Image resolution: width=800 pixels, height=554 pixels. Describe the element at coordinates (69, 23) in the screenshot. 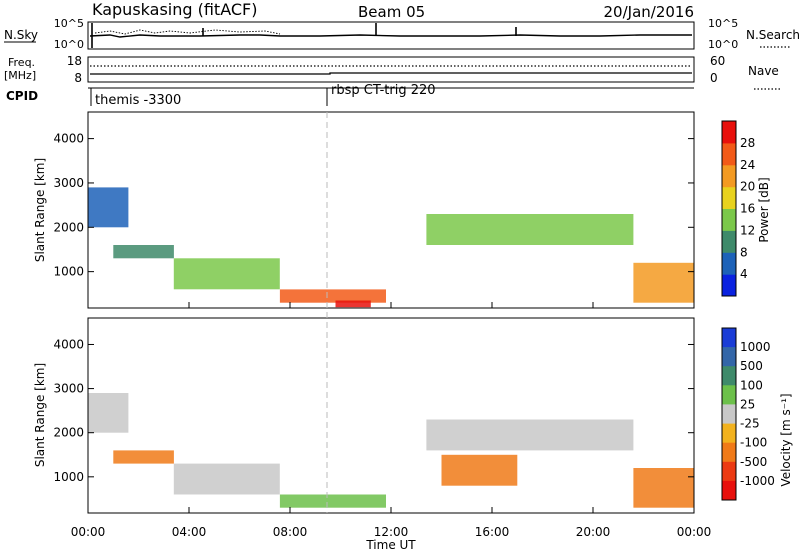

I see `nsky-tick-high: 10^5` at that location.